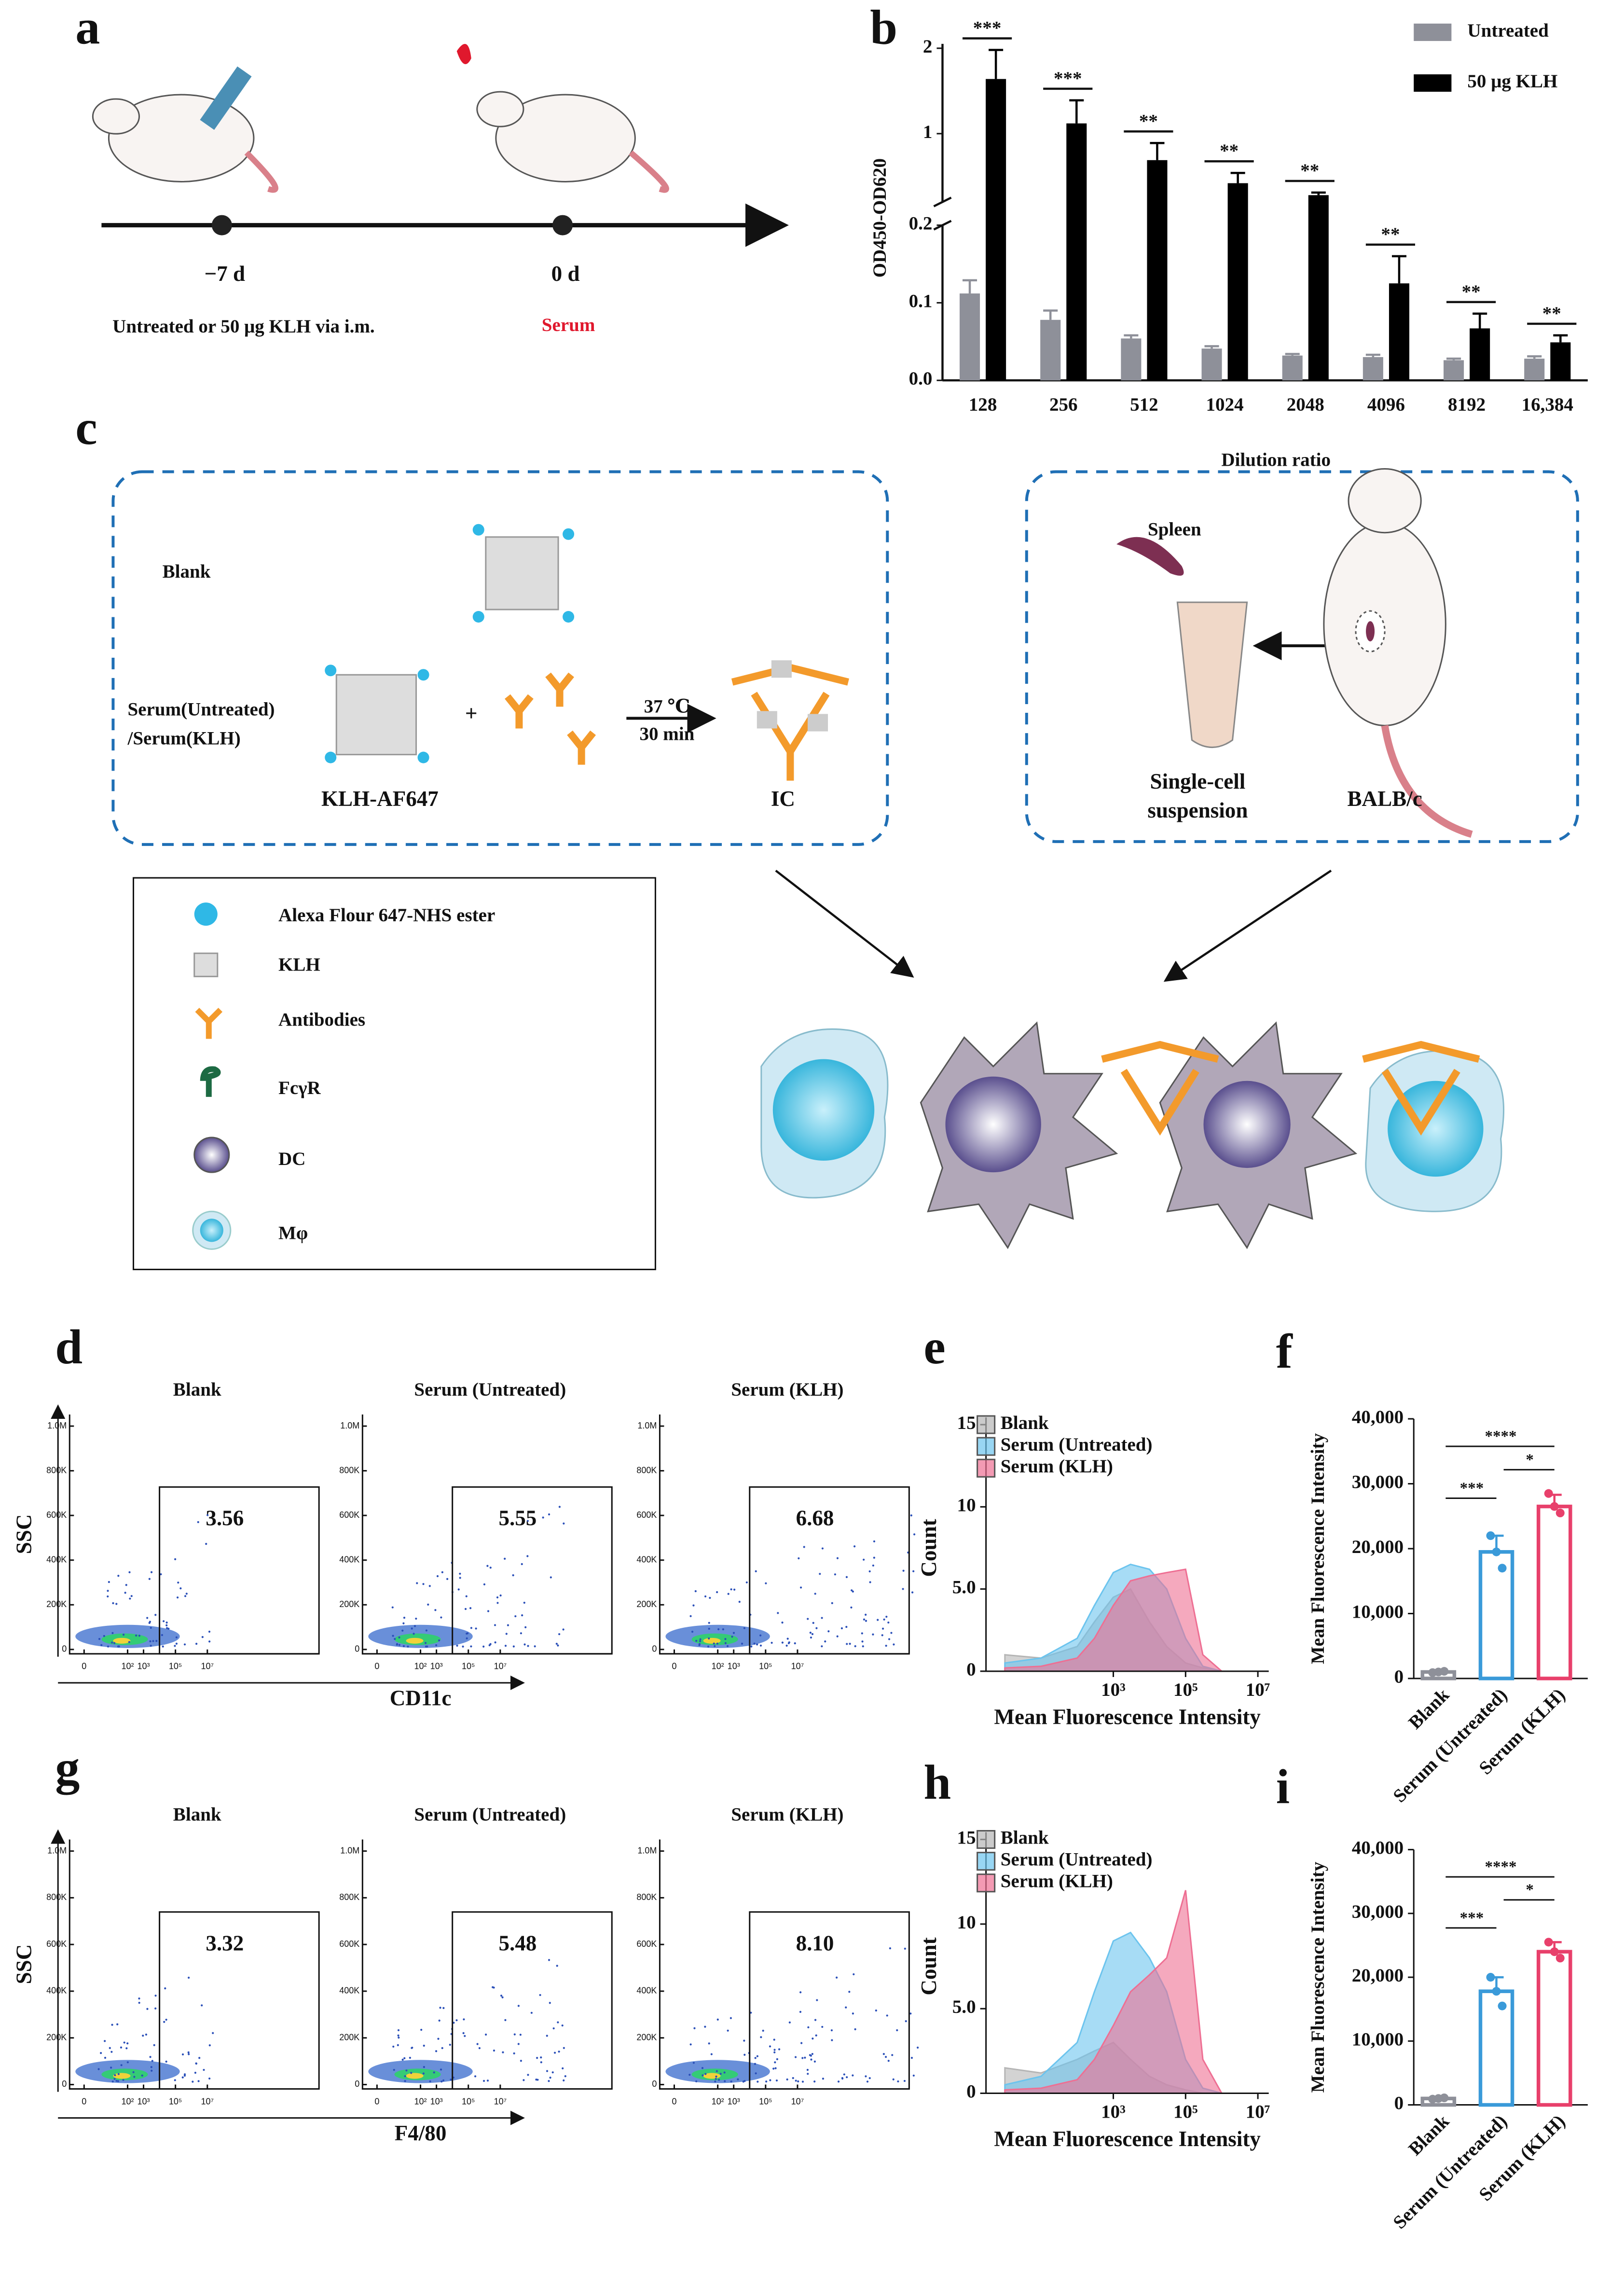  Describe the element at coordinates (524, 573) in the screenshot. I see `klh-particle` at that location.